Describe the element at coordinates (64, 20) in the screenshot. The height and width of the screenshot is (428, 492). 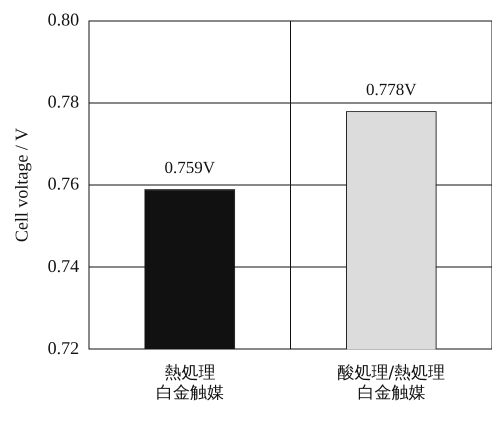
I see `y-tick-label: 0.80` at that location.